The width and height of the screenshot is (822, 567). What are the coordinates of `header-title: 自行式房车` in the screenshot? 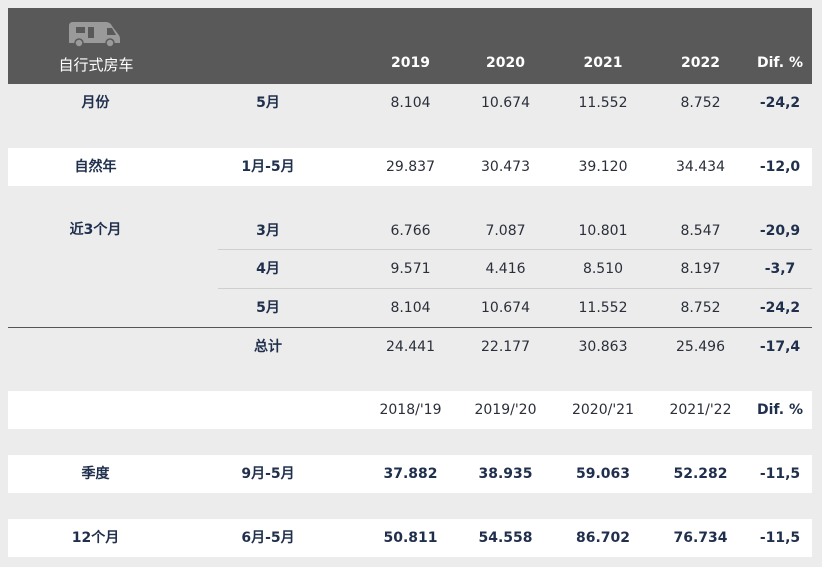 It's located at (96, 65).